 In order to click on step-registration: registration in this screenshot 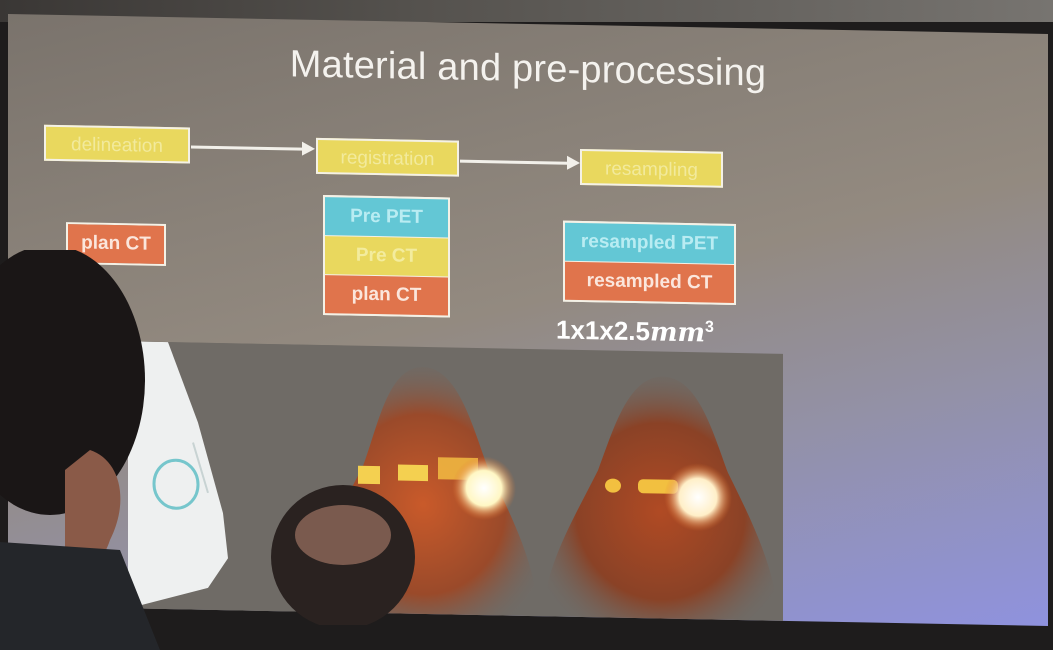, I will do `click(387, 157)`.